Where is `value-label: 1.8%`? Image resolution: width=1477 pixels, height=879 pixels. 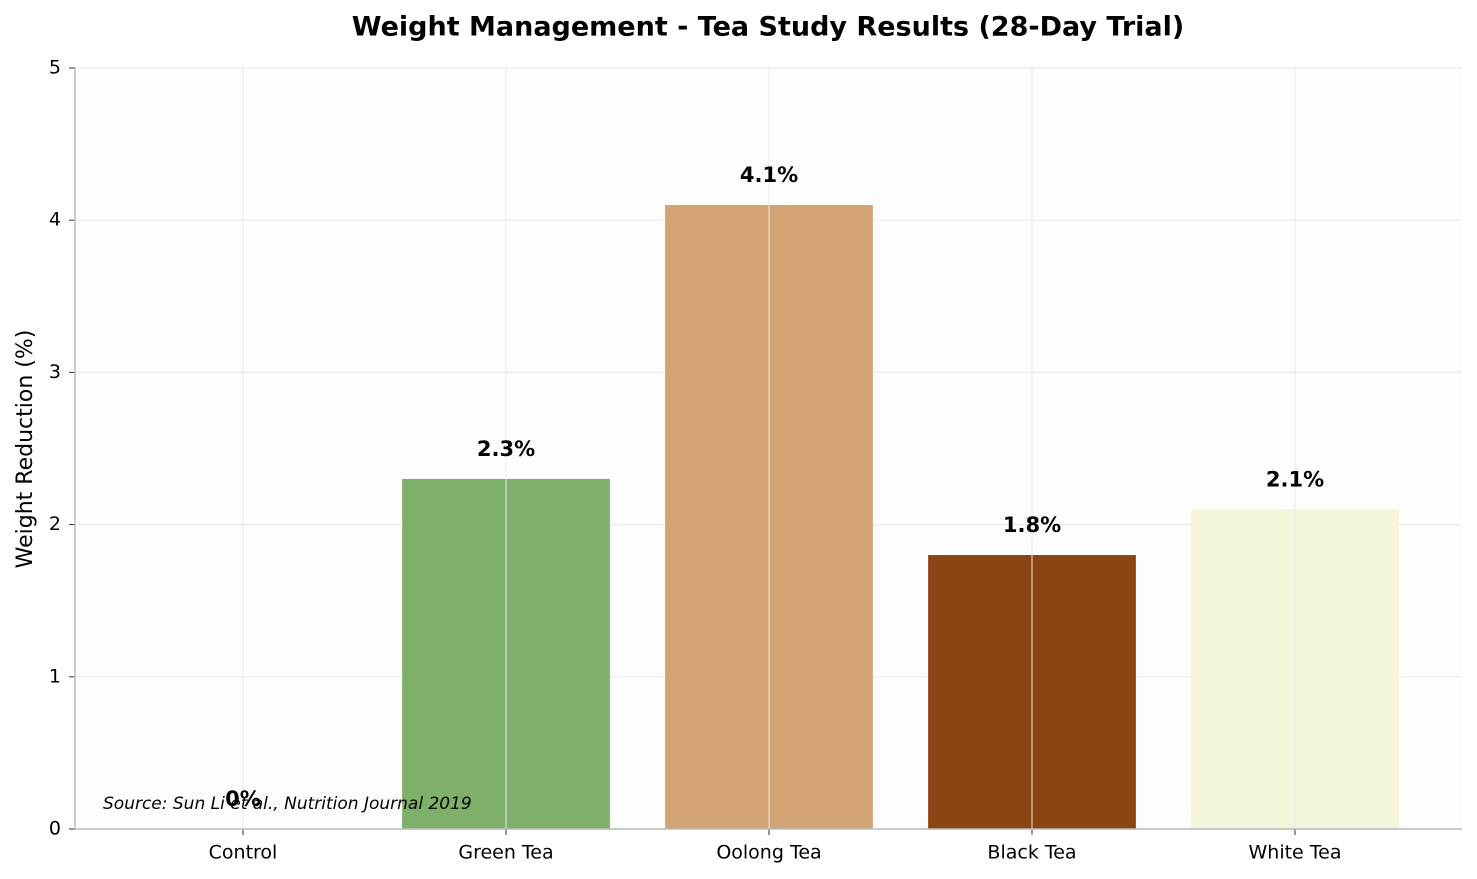
value-label: 1.8% is located at coordinates (1032, 525).